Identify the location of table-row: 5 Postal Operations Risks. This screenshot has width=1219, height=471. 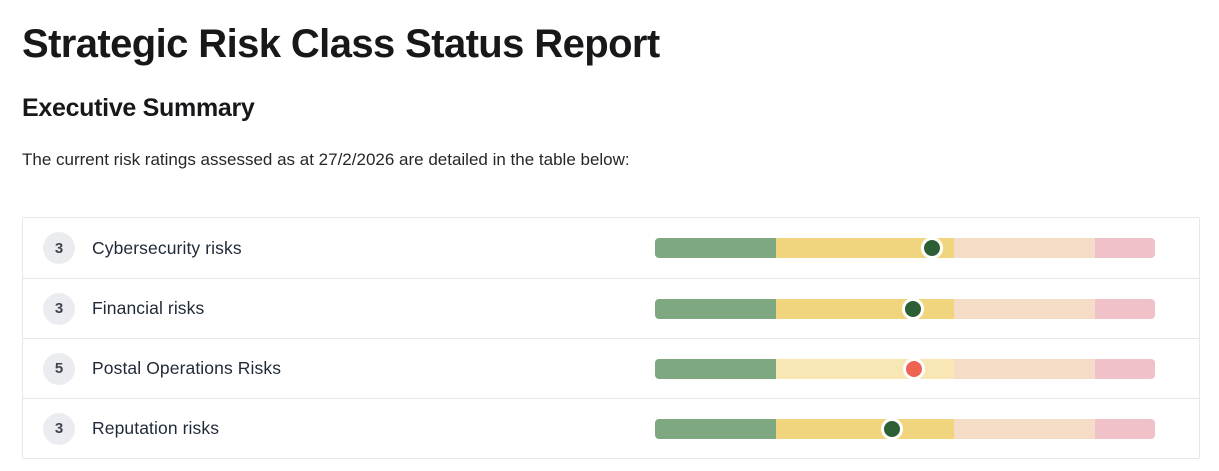
(611, 368).